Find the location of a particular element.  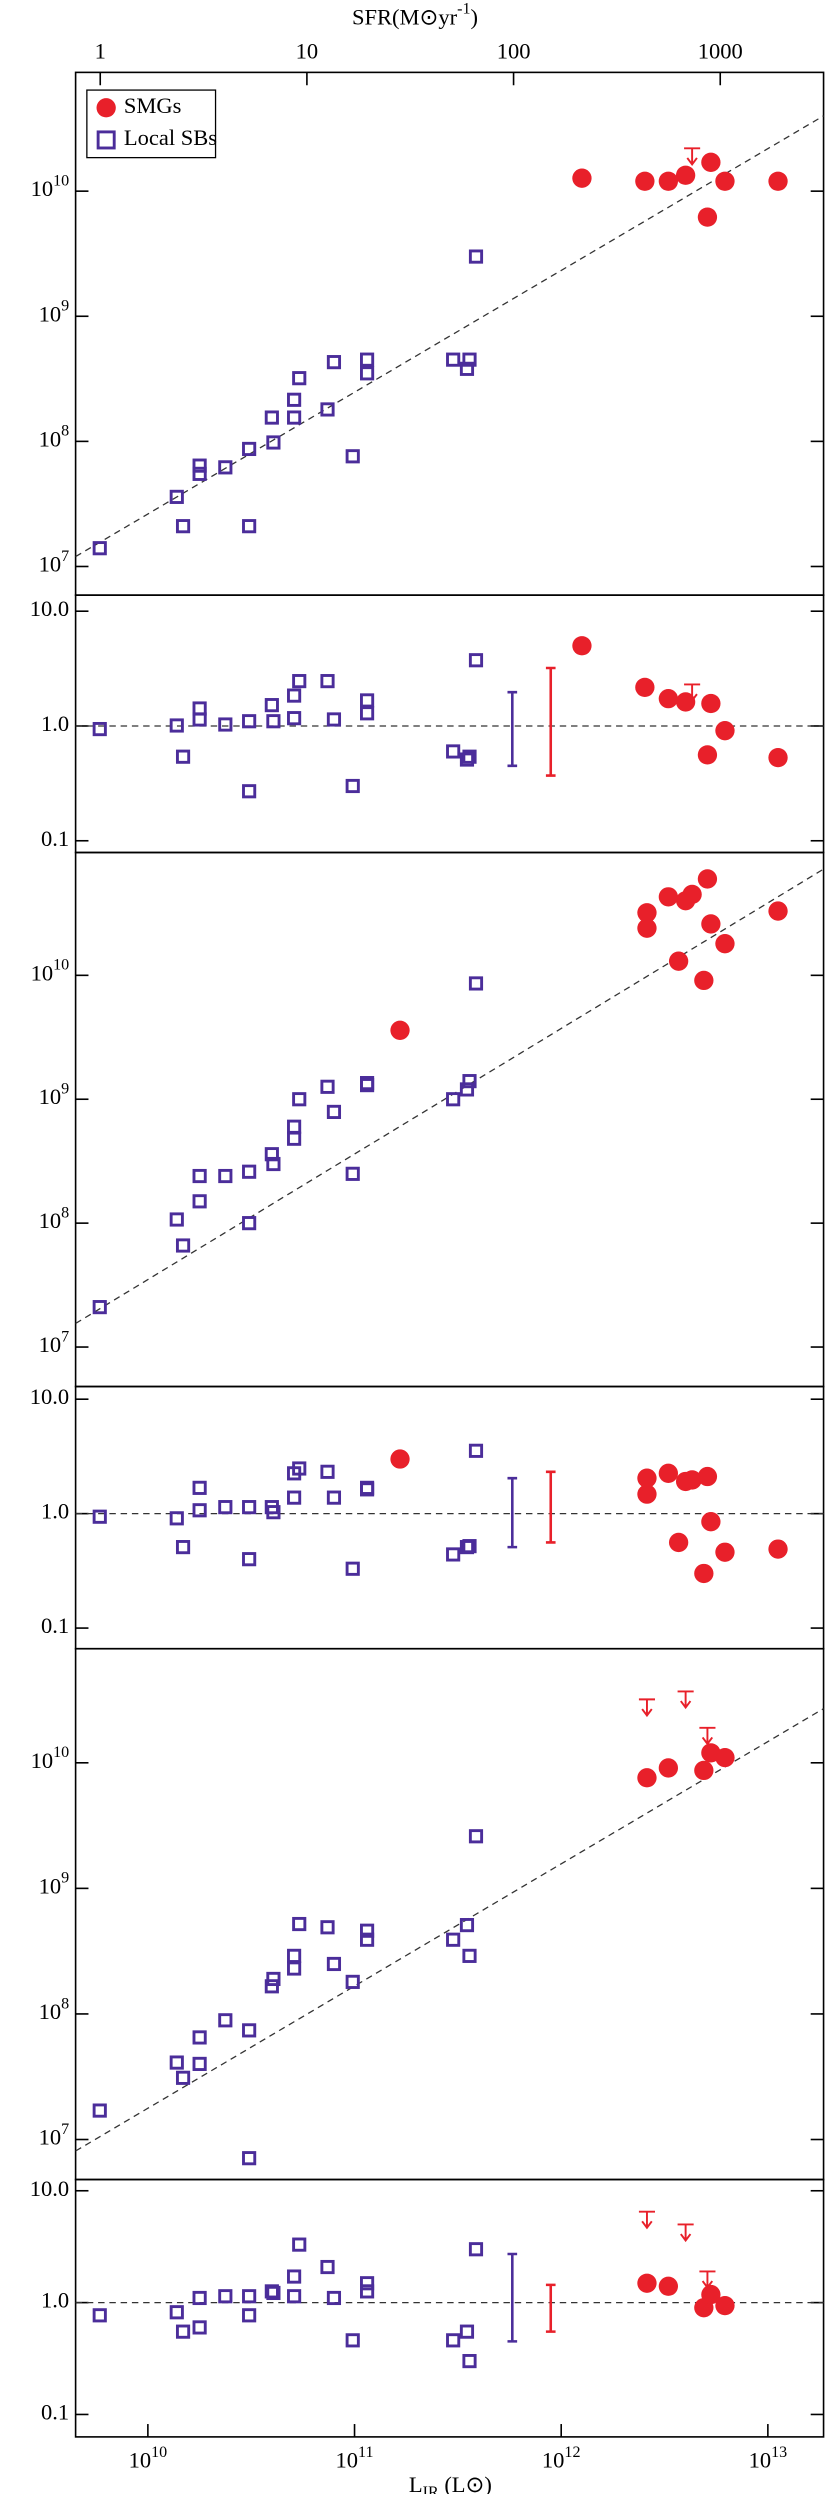

y-tick-label: 1.0 is located at coordinates (55, 1511).